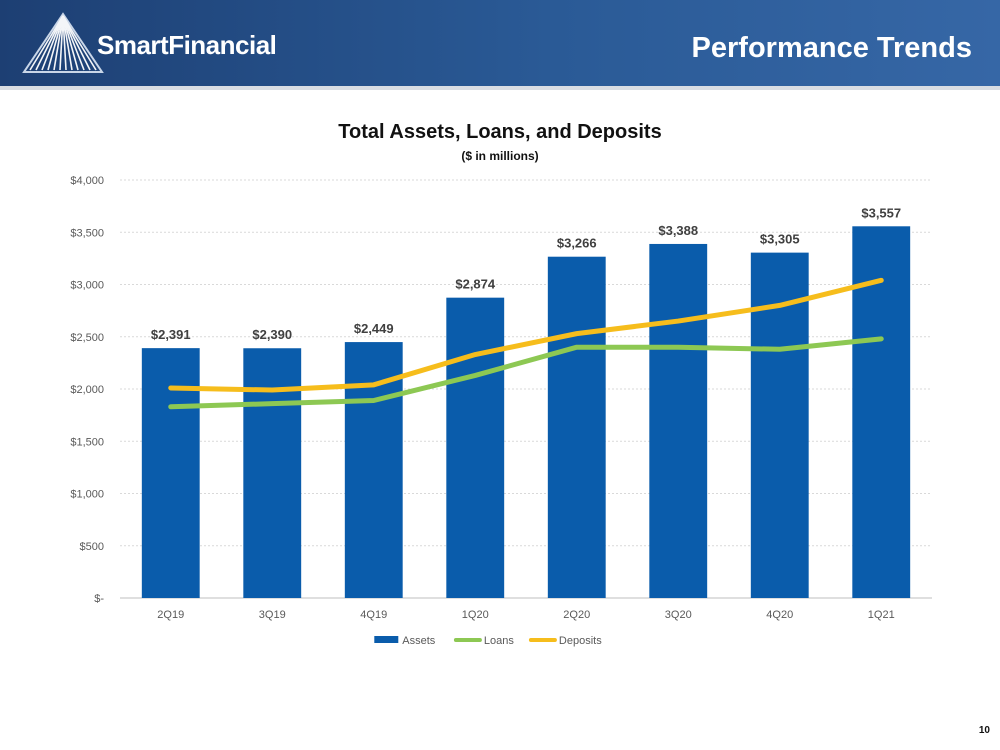 This screenshot has height=750, width=1000. I want to click on y-tick-label: $1,500, so click(87, 442).